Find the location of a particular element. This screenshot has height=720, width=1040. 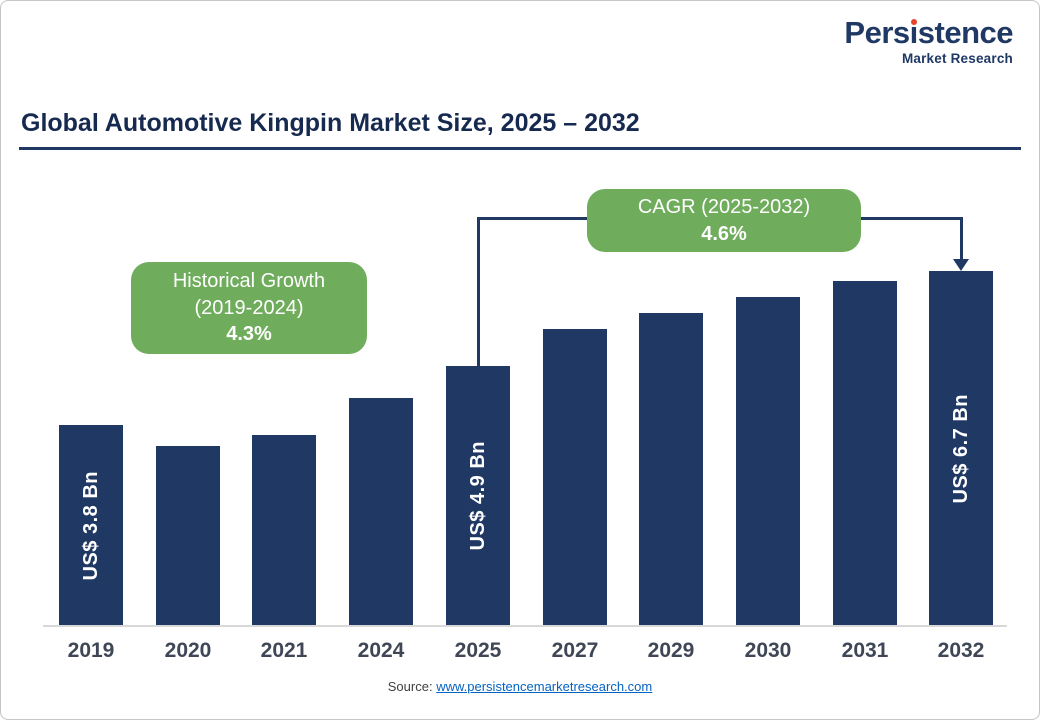

cagr-connector-left-horizontal is located at coordinates (532, 218).